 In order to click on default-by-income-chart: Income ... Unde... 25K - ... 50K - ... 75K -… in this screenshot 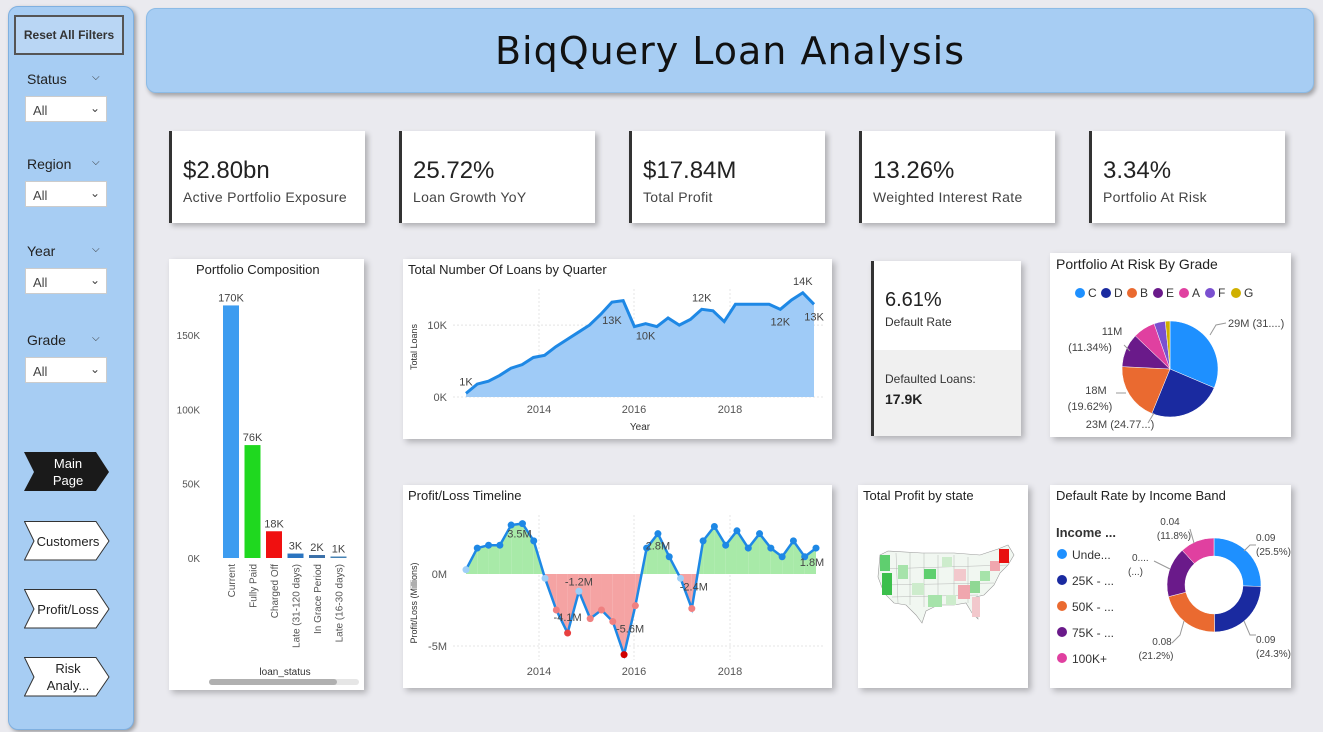, I will do `click(1173, 591)`.